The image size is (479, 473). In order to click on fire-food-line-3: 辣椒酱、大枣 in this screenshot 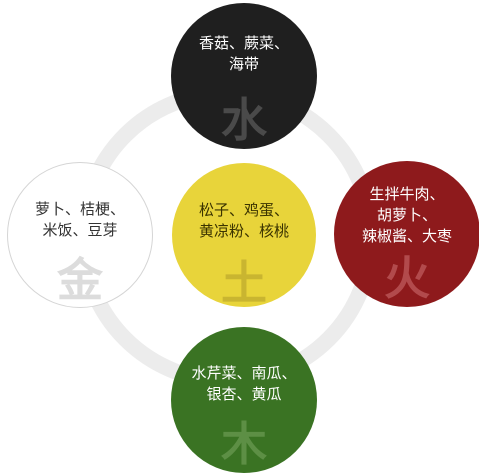, I will do `click(406, 236)`.